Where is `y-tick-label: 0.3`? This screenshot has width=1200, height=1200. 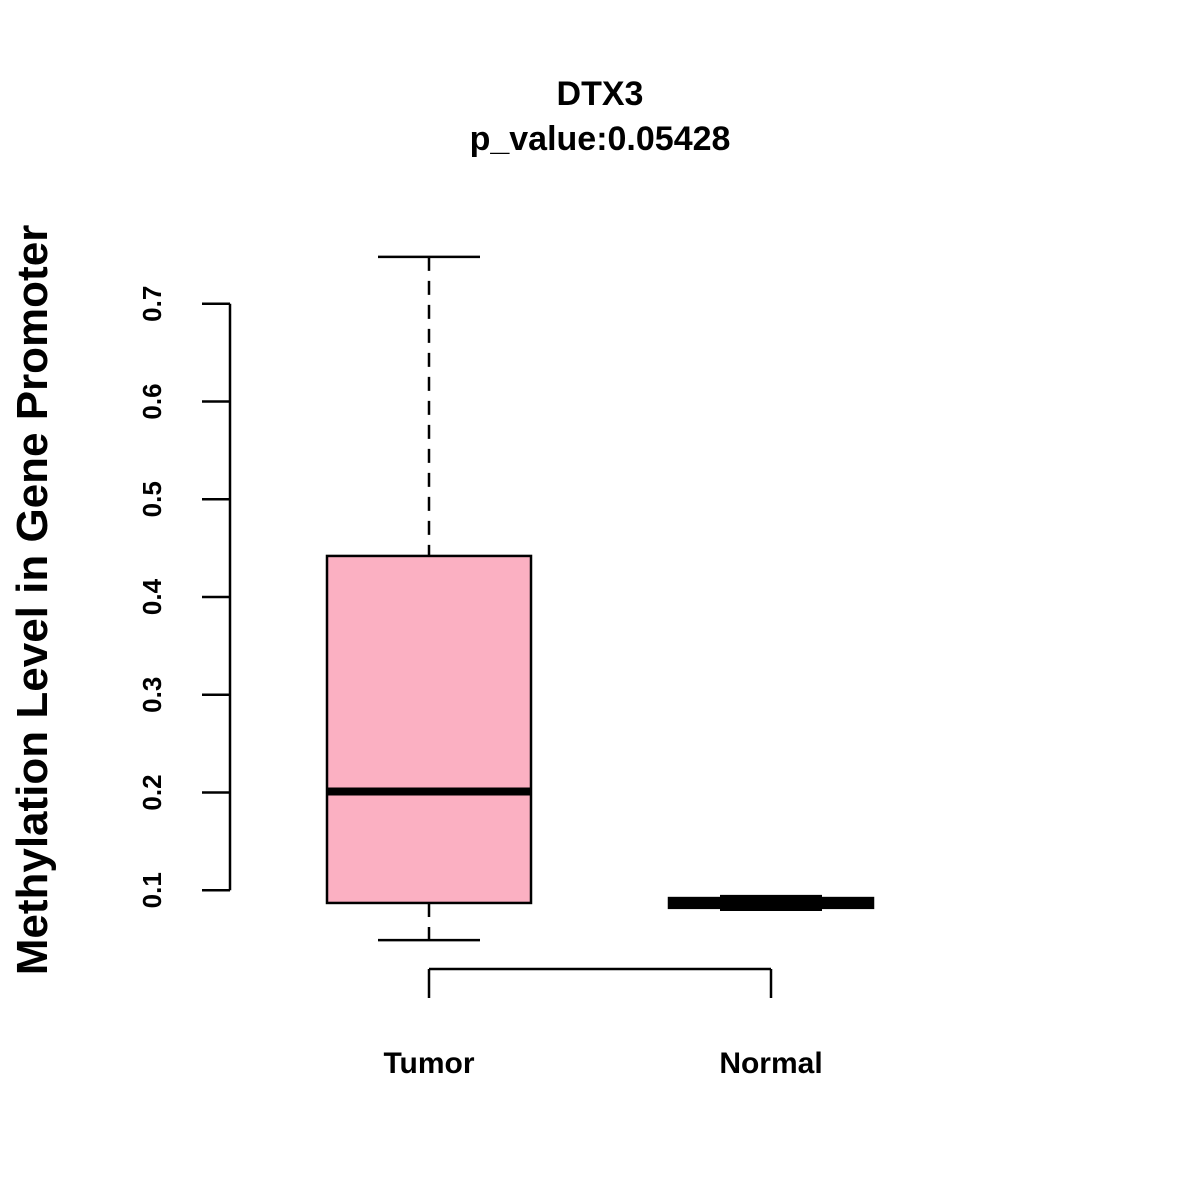 y-tick-label: 0.3 is located at coordinates (152, 695).